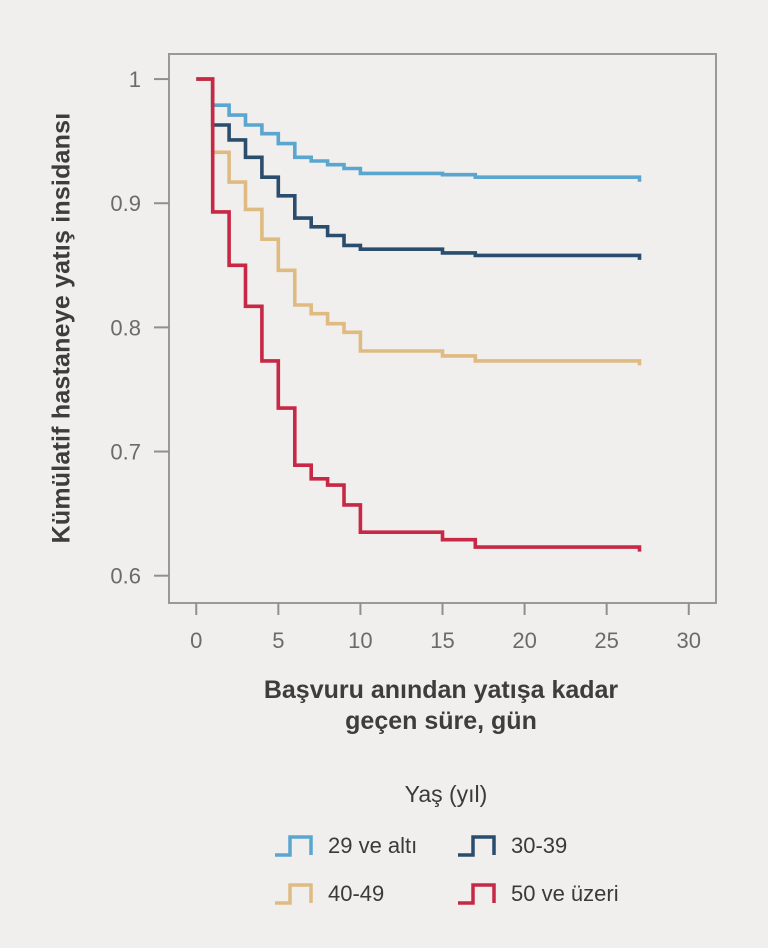  What do you see at coordinates (125, 576) in the screenshot?
I see `y-axis-tick-label: 0.6` at bounding box center [125, 576].